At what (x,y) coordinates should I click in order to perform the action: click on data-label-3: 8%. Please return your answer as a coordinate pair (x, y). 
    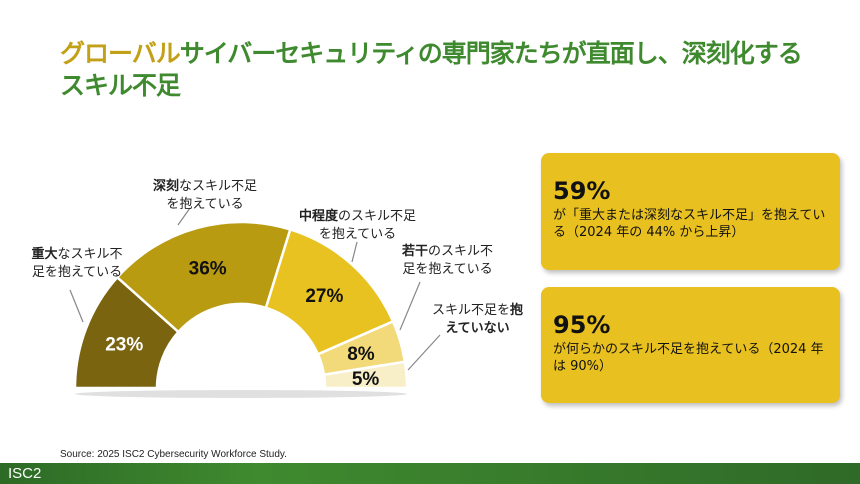
    Looking at the image, I should click on (361, 354).